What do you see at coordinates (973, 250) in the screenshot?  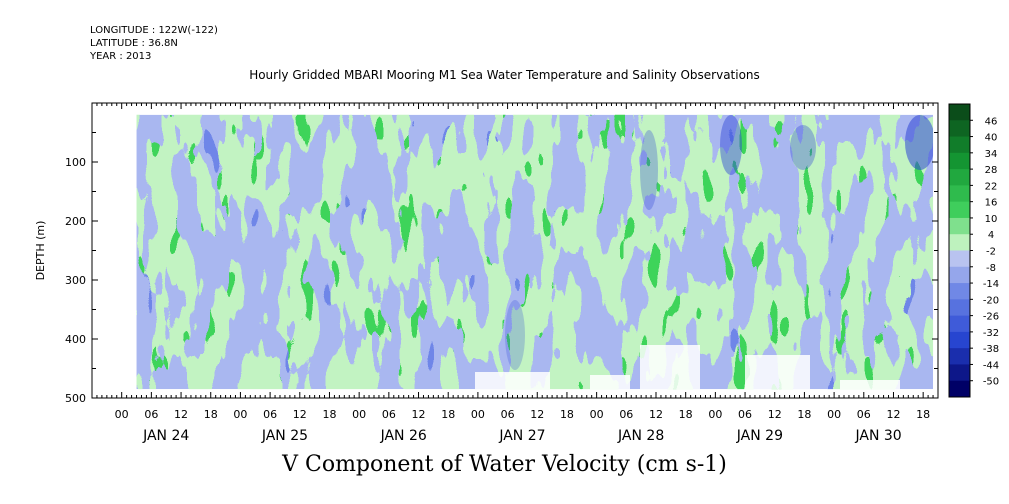 I see `colorbar: 46 40 34 28 22 16 10 4 -2 -8 -14 -20 -26 -32 -38 -44 -50` at bounding box center [973, 250].